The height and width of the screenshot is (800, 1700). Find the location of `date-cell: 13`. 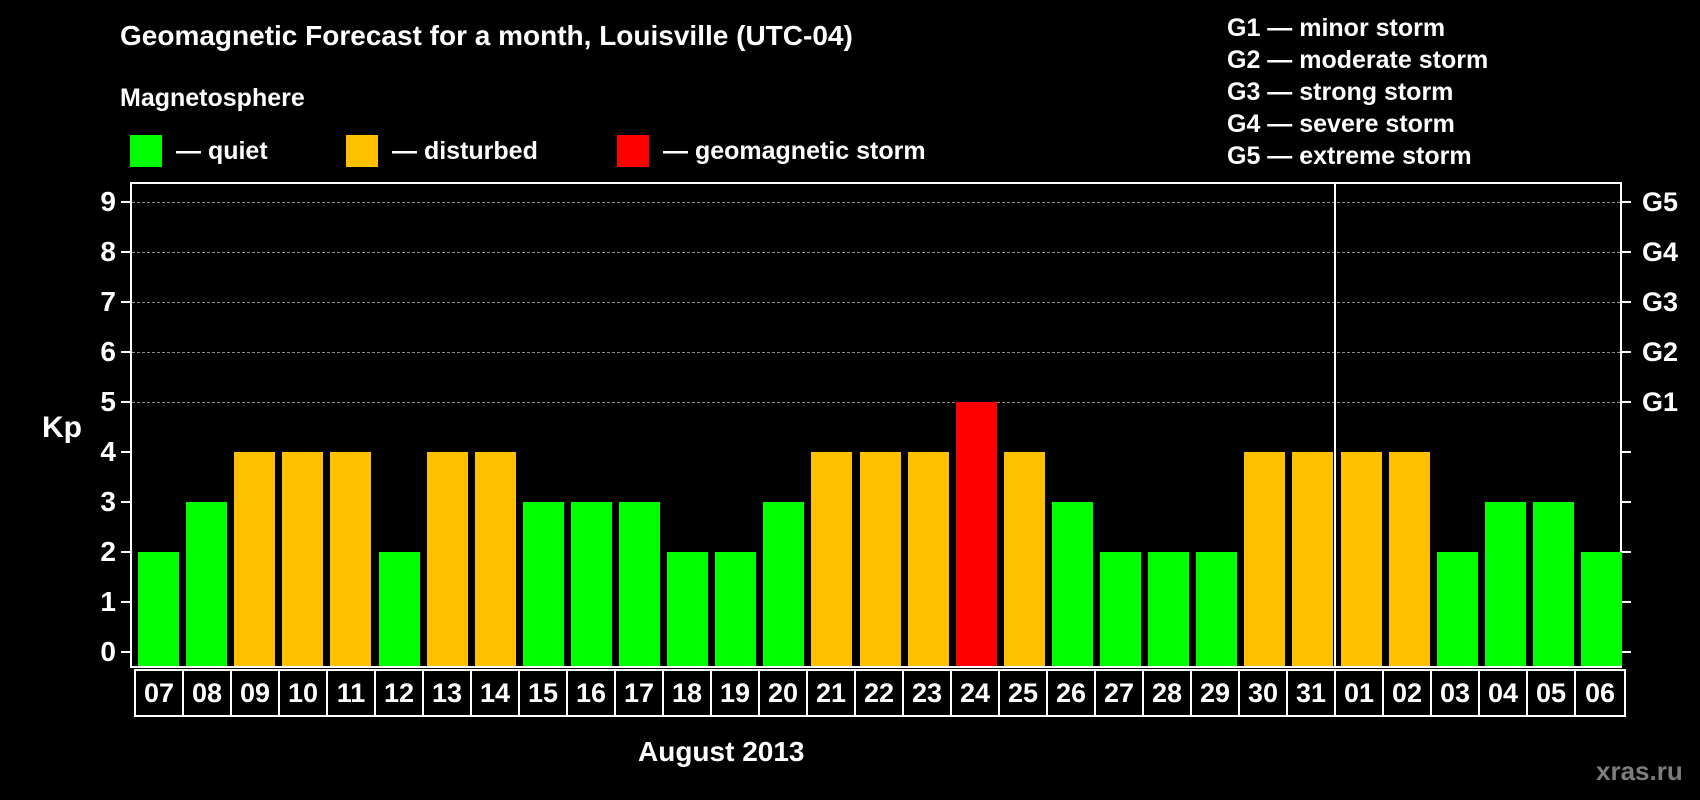

date-cell: 13 is located at coordinates (448, 693).